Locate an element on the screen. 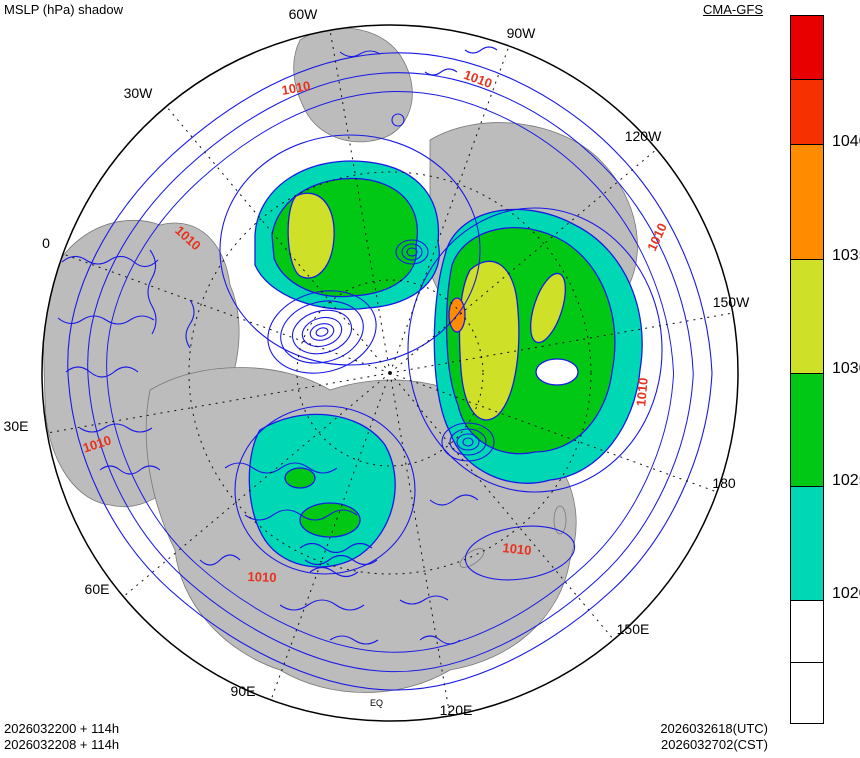 The height and width of the screenshot is (758, 860). high-core-yellow-e is located at coordinates (489, 340).